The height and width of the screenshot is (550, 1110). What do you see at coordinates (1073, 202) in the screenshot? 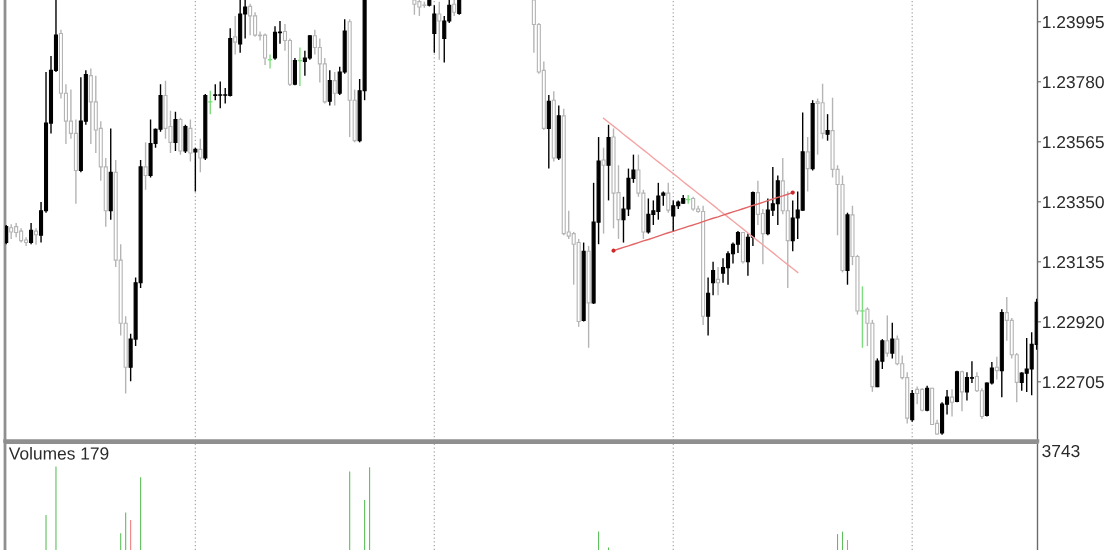
I see `y-tick-label: 1.23350` at bounding box center [1073, 202].